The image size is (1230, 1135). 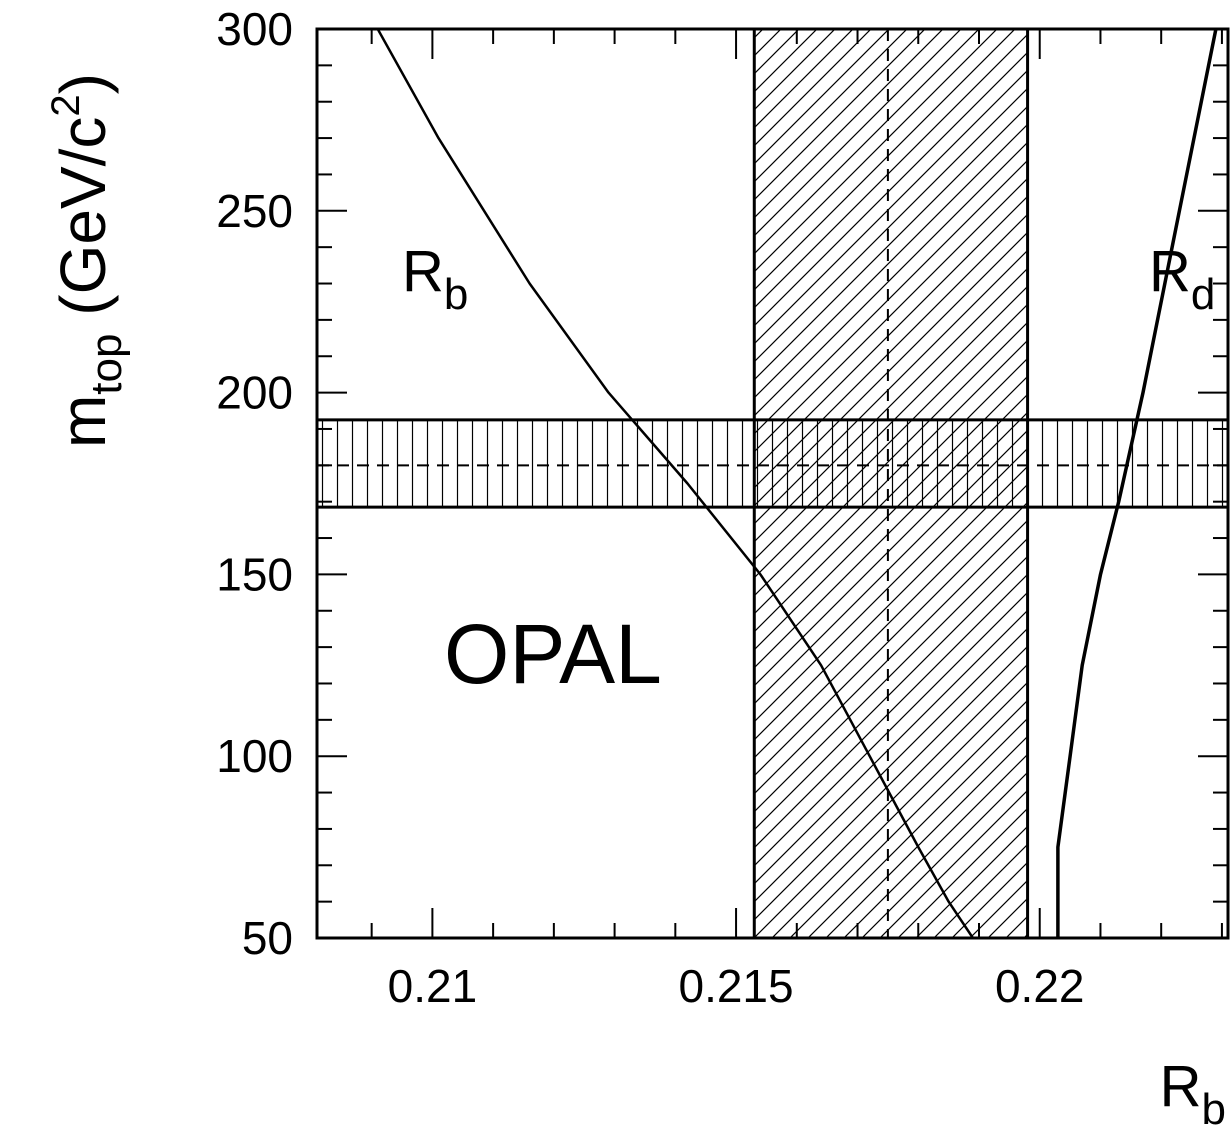 What do you see at coordinates (1040, 986) in the screenshot?
I see `x-tick-label: 0.22` at bounding box center [1040, 986].